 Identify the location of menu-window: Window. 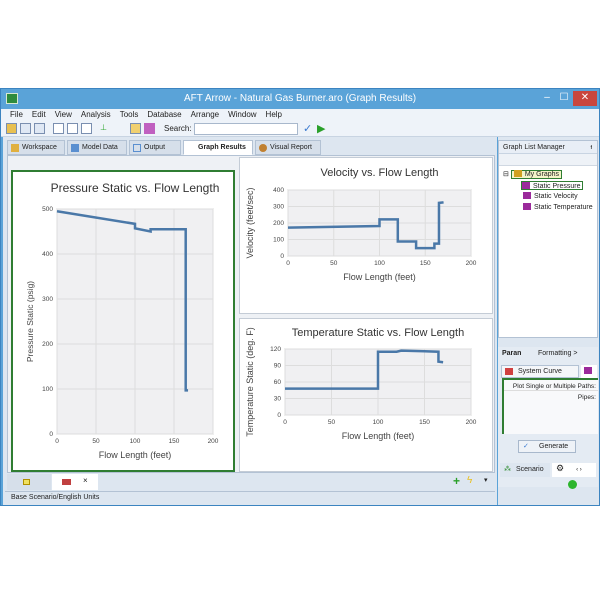
(242, 114).